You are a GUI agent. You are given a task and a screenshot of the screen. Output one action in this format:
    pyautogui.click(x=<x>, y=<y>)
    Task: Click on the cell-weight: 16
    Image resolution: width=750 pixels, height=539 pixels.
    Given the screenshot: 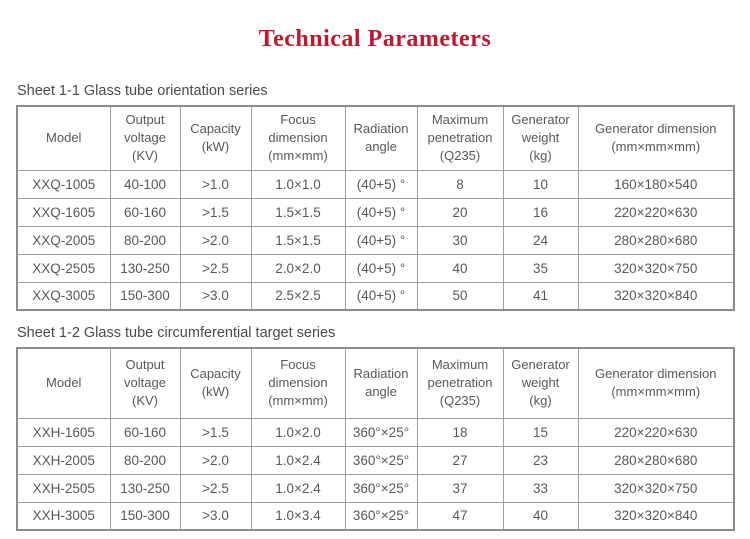 What is the action you would take?
    pyautogui.click(x=540, y=212)
    